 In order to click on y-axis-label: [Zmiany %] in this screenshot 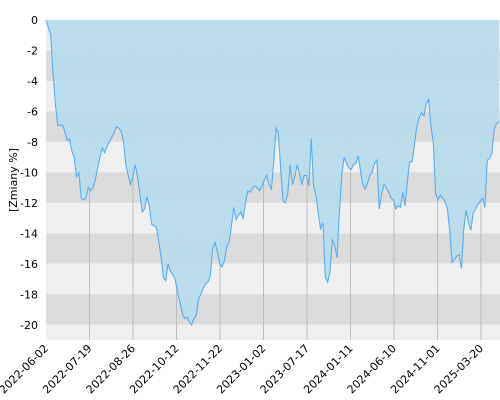, I will do `click(13, 180)`.